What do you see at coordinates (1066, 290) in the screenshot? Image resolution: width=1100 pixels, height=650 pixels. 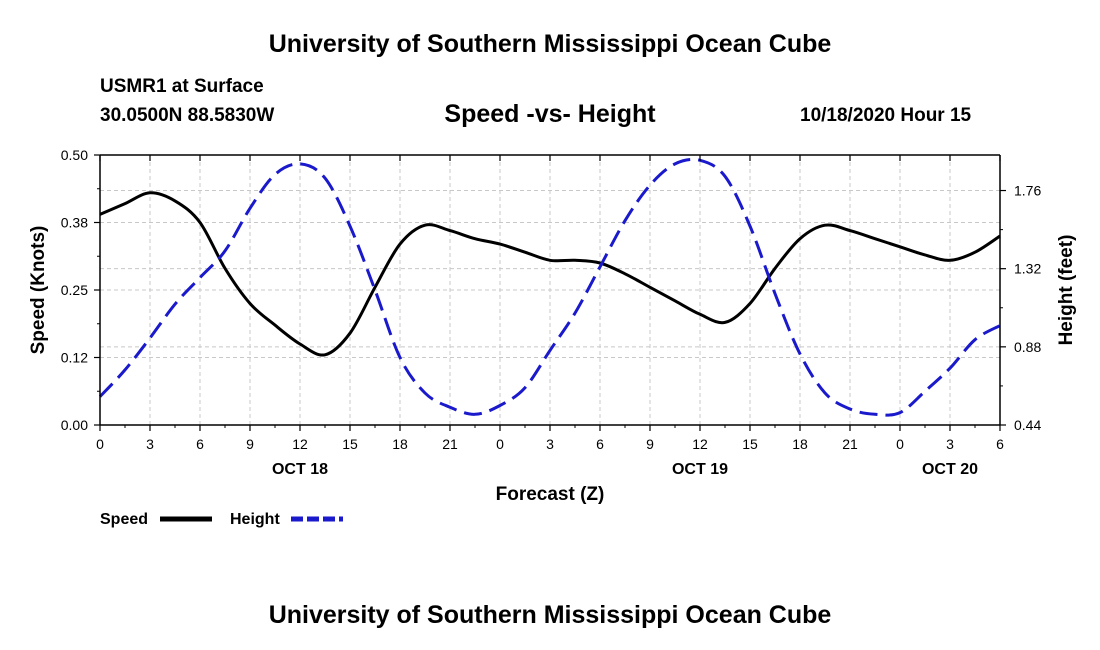 I see `y2-axis-title: Height (feet)` at bounding box center [1066, 290].